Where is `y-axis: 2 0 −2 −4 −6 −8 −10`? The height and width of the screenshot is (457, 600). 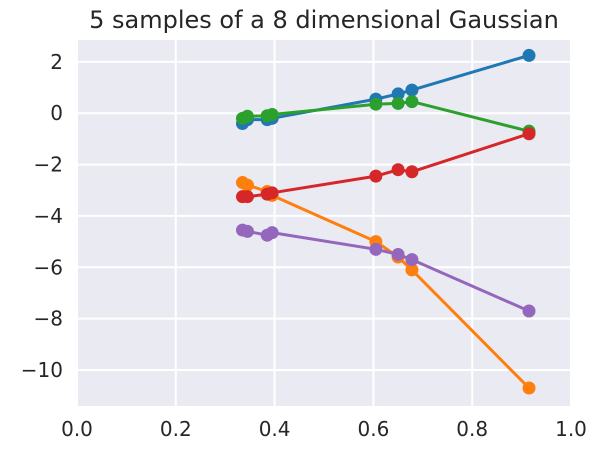 y-axis: 2 0 −2 −4 −6 −8 −10 is located at coordinates (42, 216).